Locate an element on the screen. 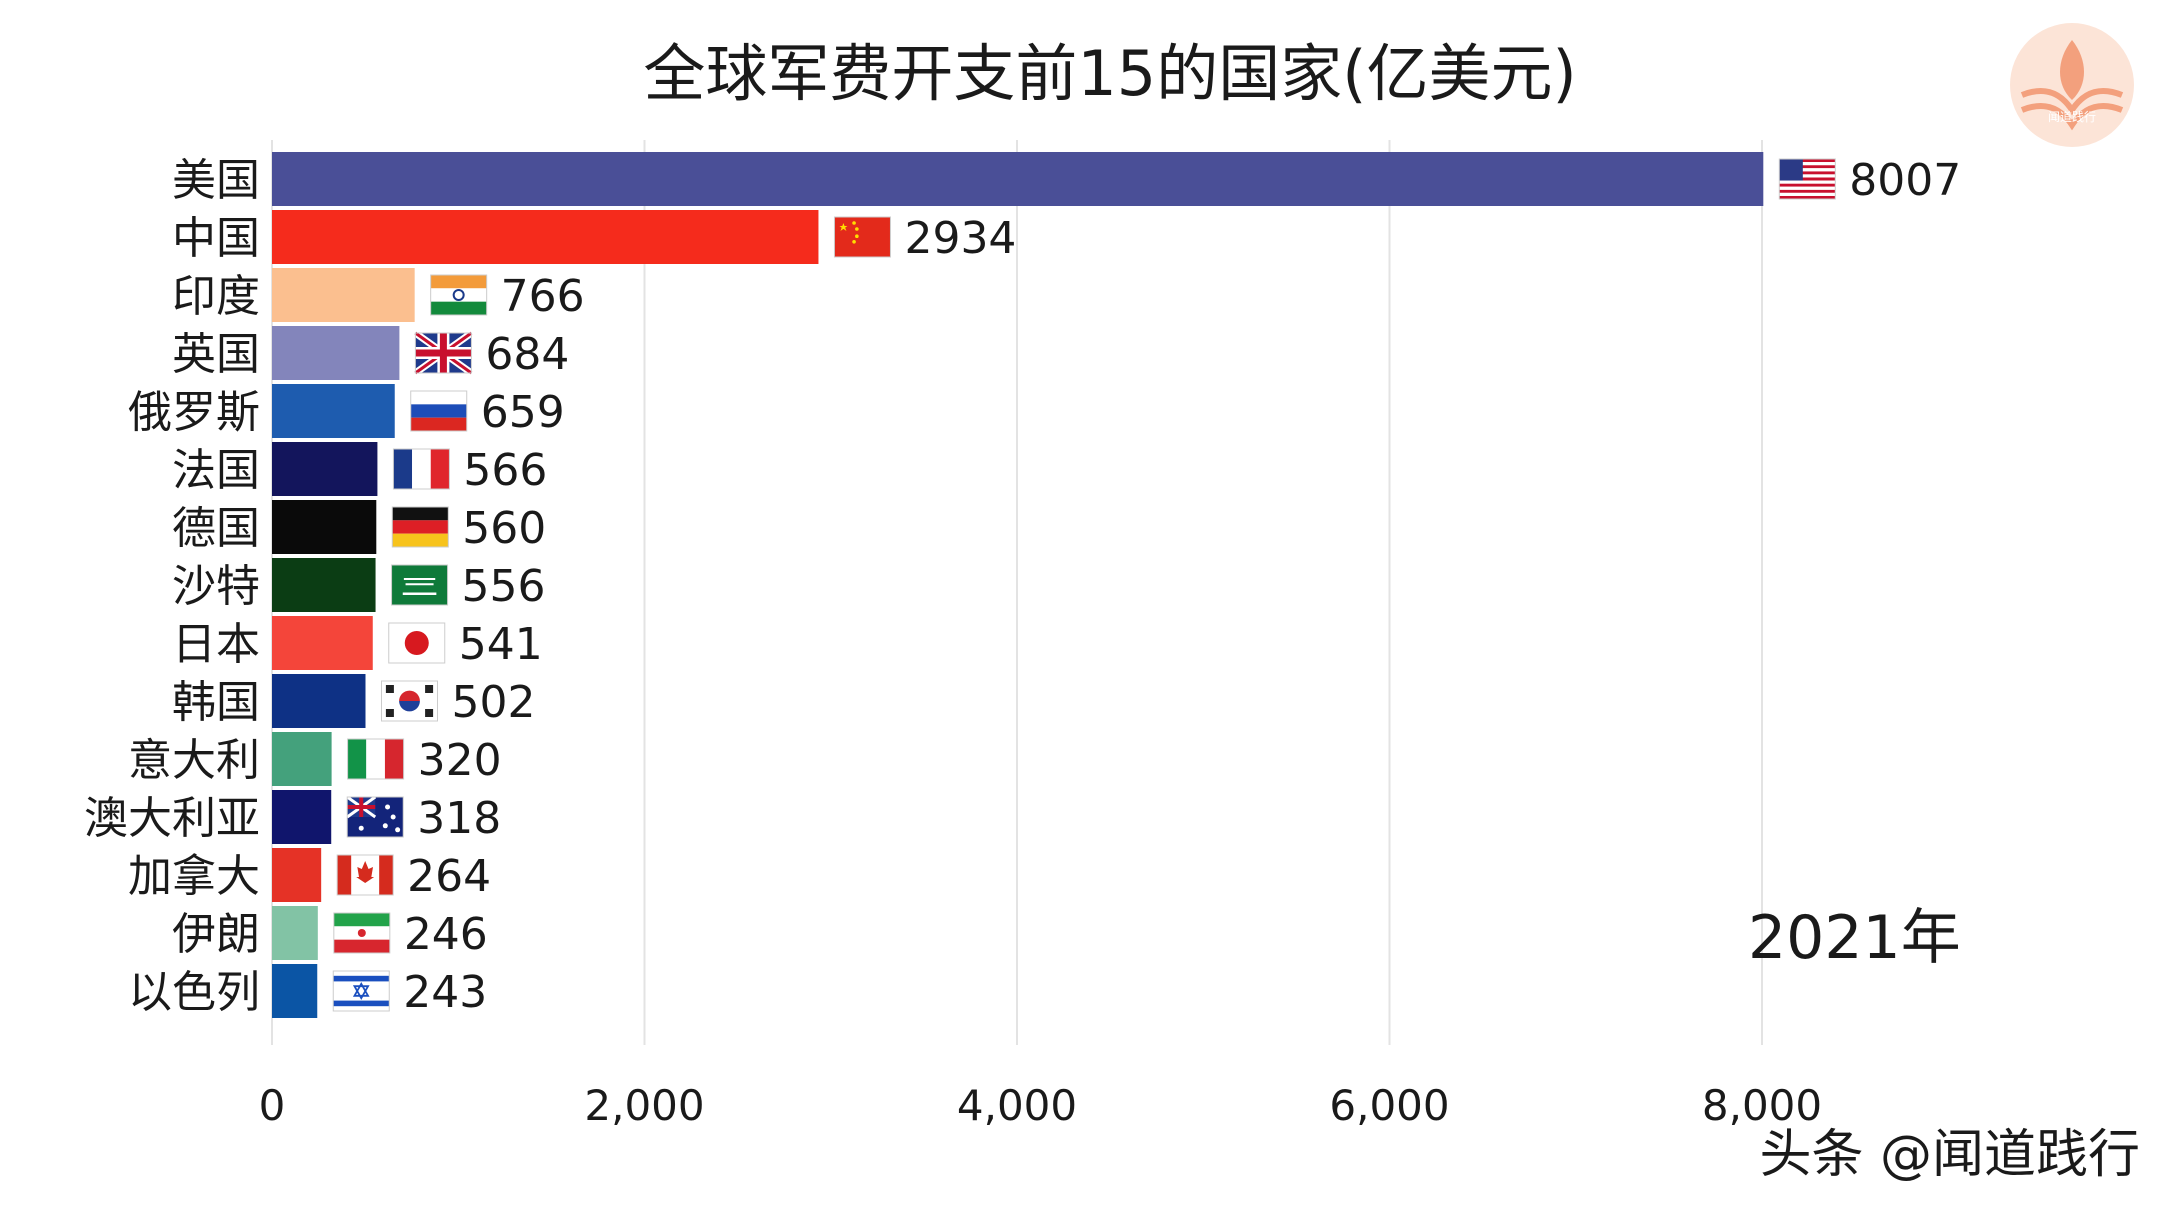 Image resolution: width=2158 pixels, height=1209 pixels. value-label: 2934 is located at coordinates (960, 238).